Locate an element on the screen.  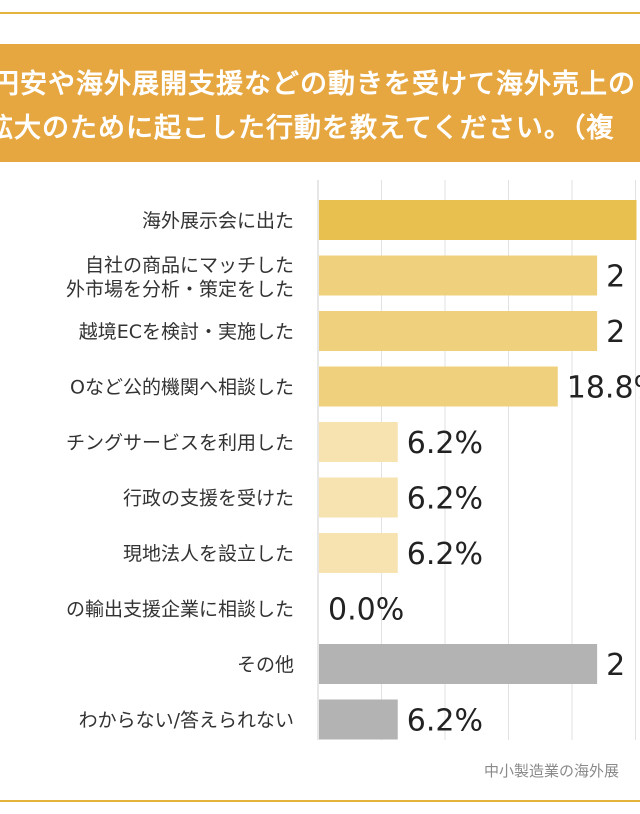
question-line-1: 円安や海外展開支援などの動きを受けて海外売上の is located at coordinates (318, 84).